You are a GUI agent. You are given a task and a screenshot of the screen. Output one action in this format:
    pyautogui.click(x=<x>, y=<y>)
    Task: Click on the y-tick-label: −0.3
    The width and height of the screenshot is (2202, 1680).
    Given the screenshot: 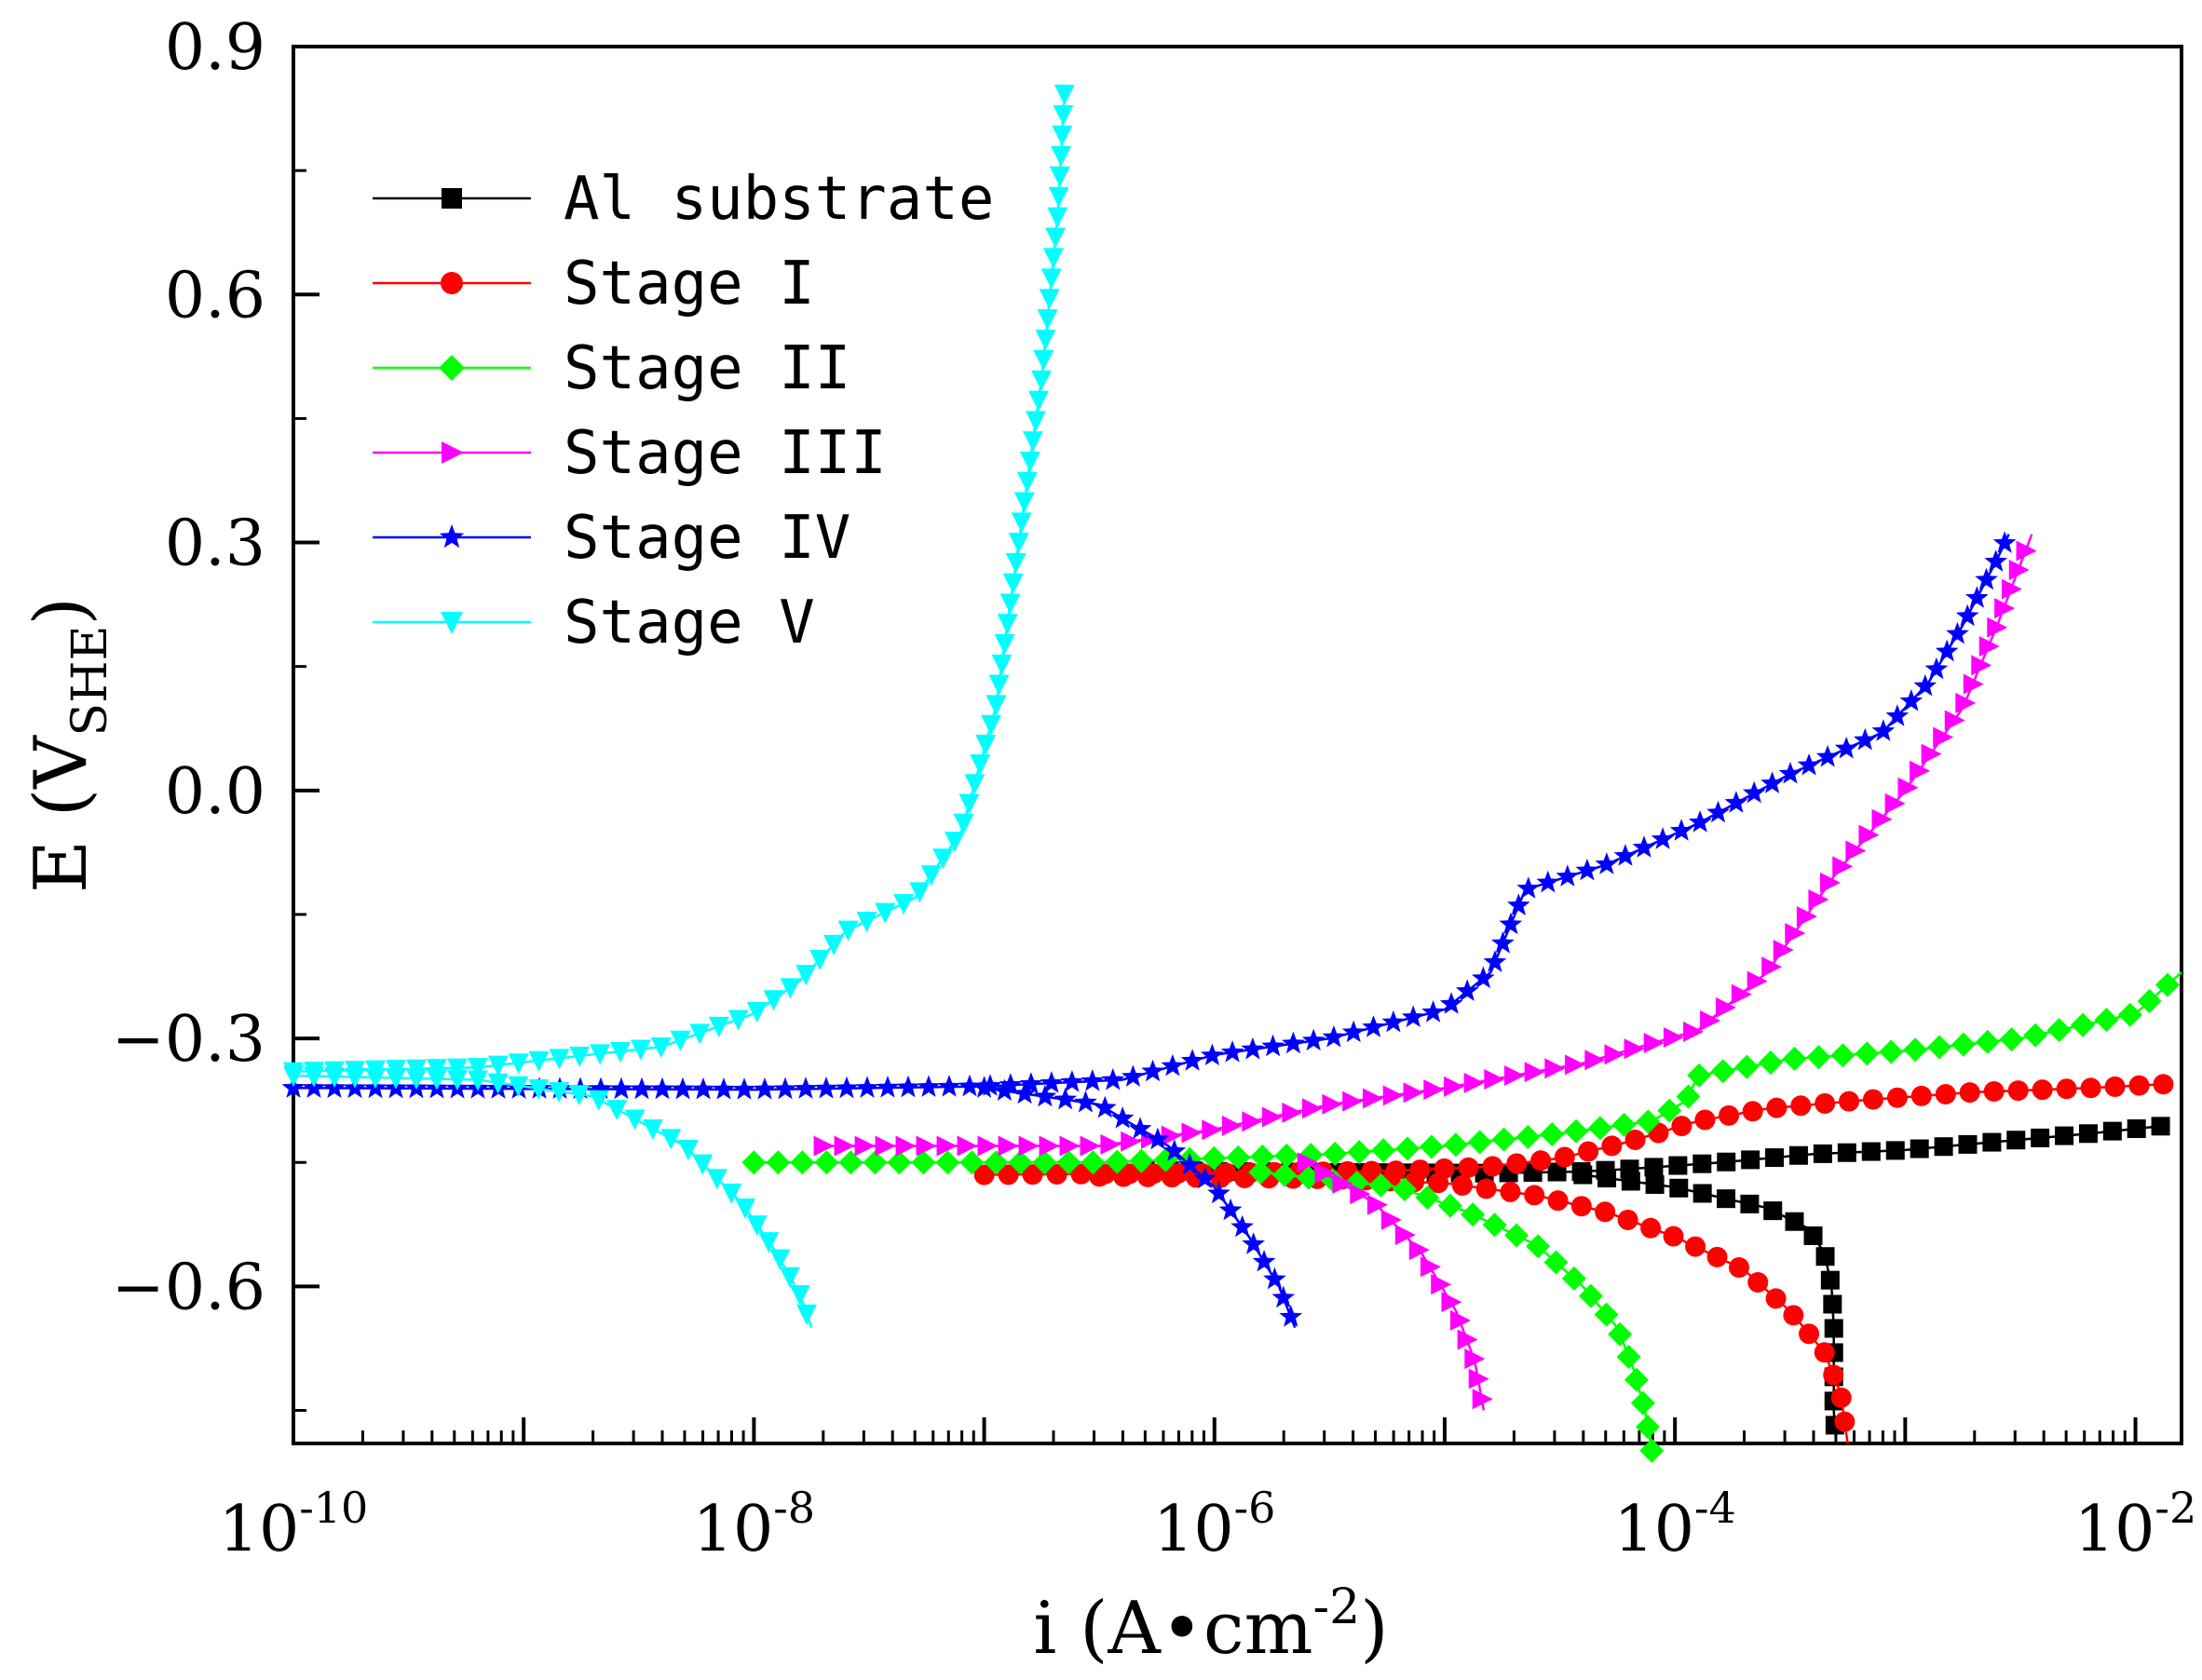 What is the action you would take?
    pyautogui.click(x=188, y=1040)
    